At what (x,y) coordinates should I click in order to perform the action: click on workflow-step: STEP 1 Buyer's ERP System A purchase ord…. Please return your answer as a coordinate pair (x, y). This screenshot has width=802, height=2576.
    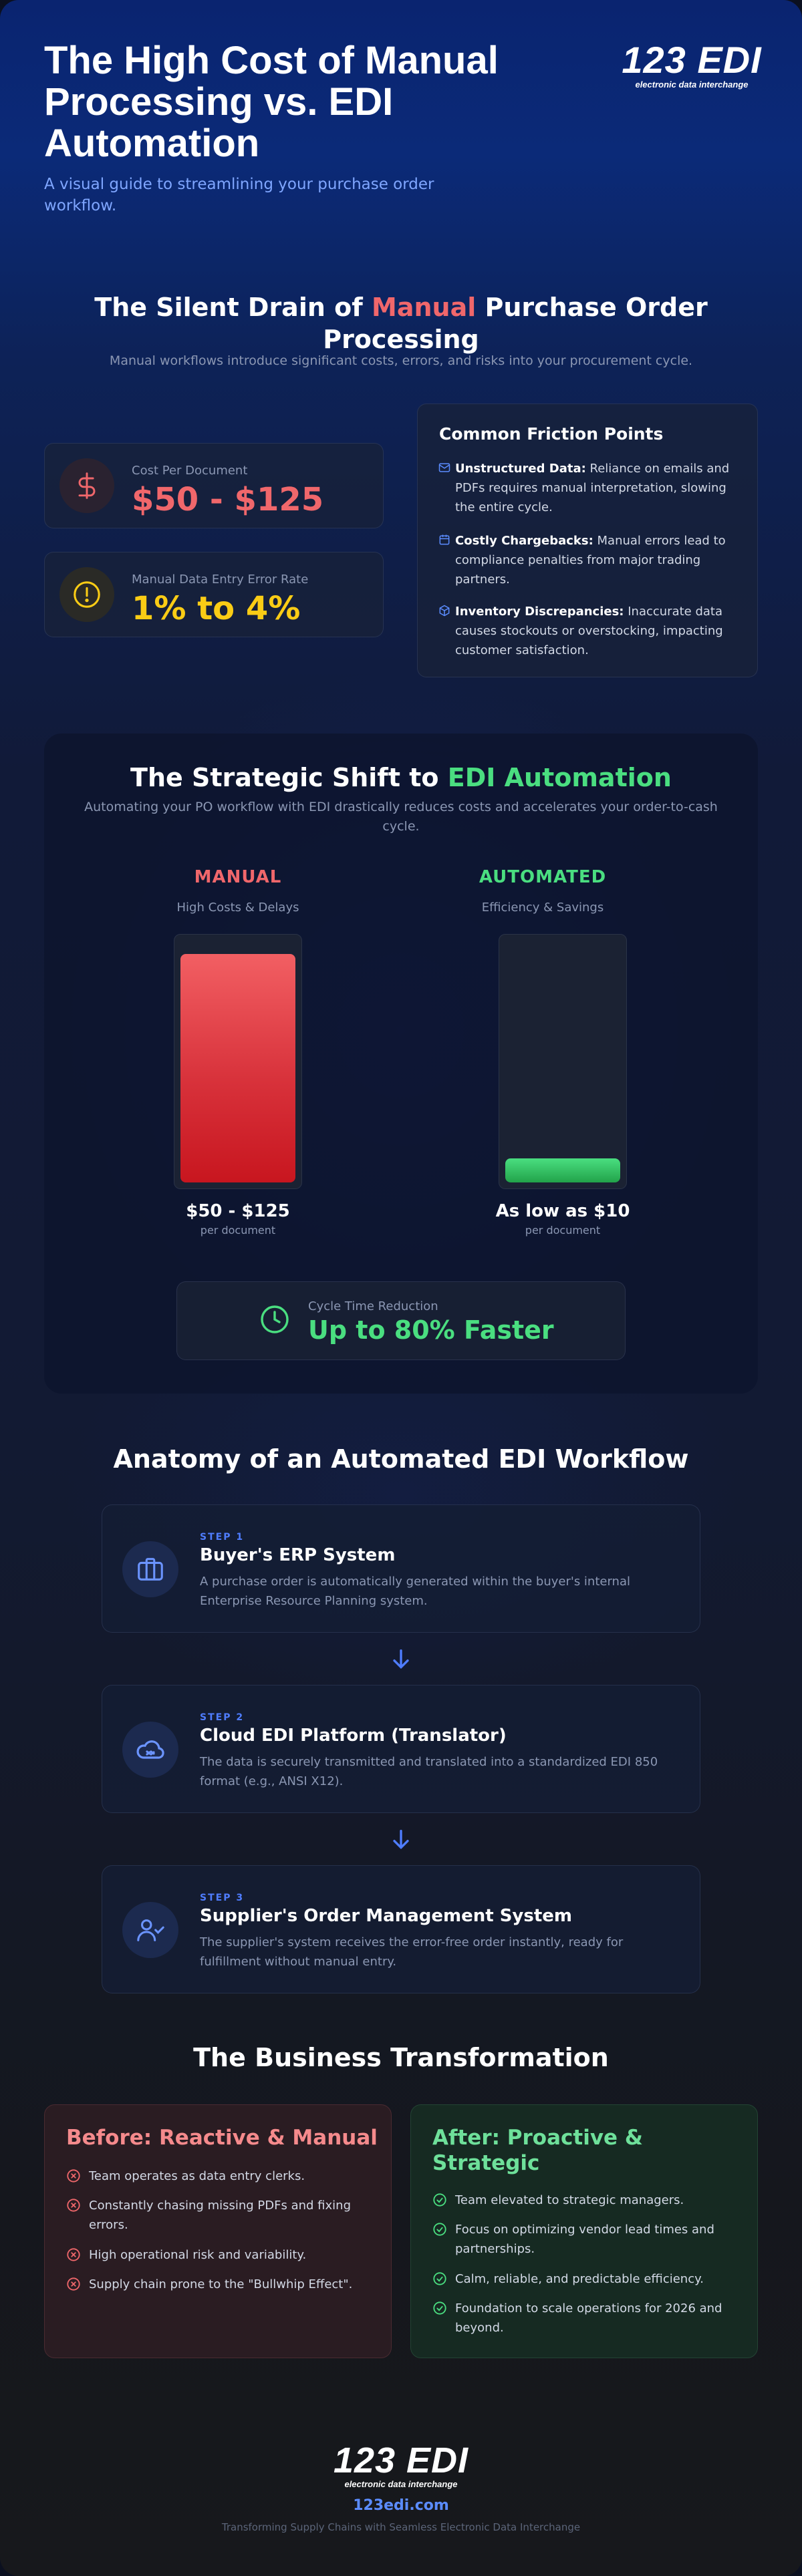
    Looking at the image, I should click on (401, 1568).